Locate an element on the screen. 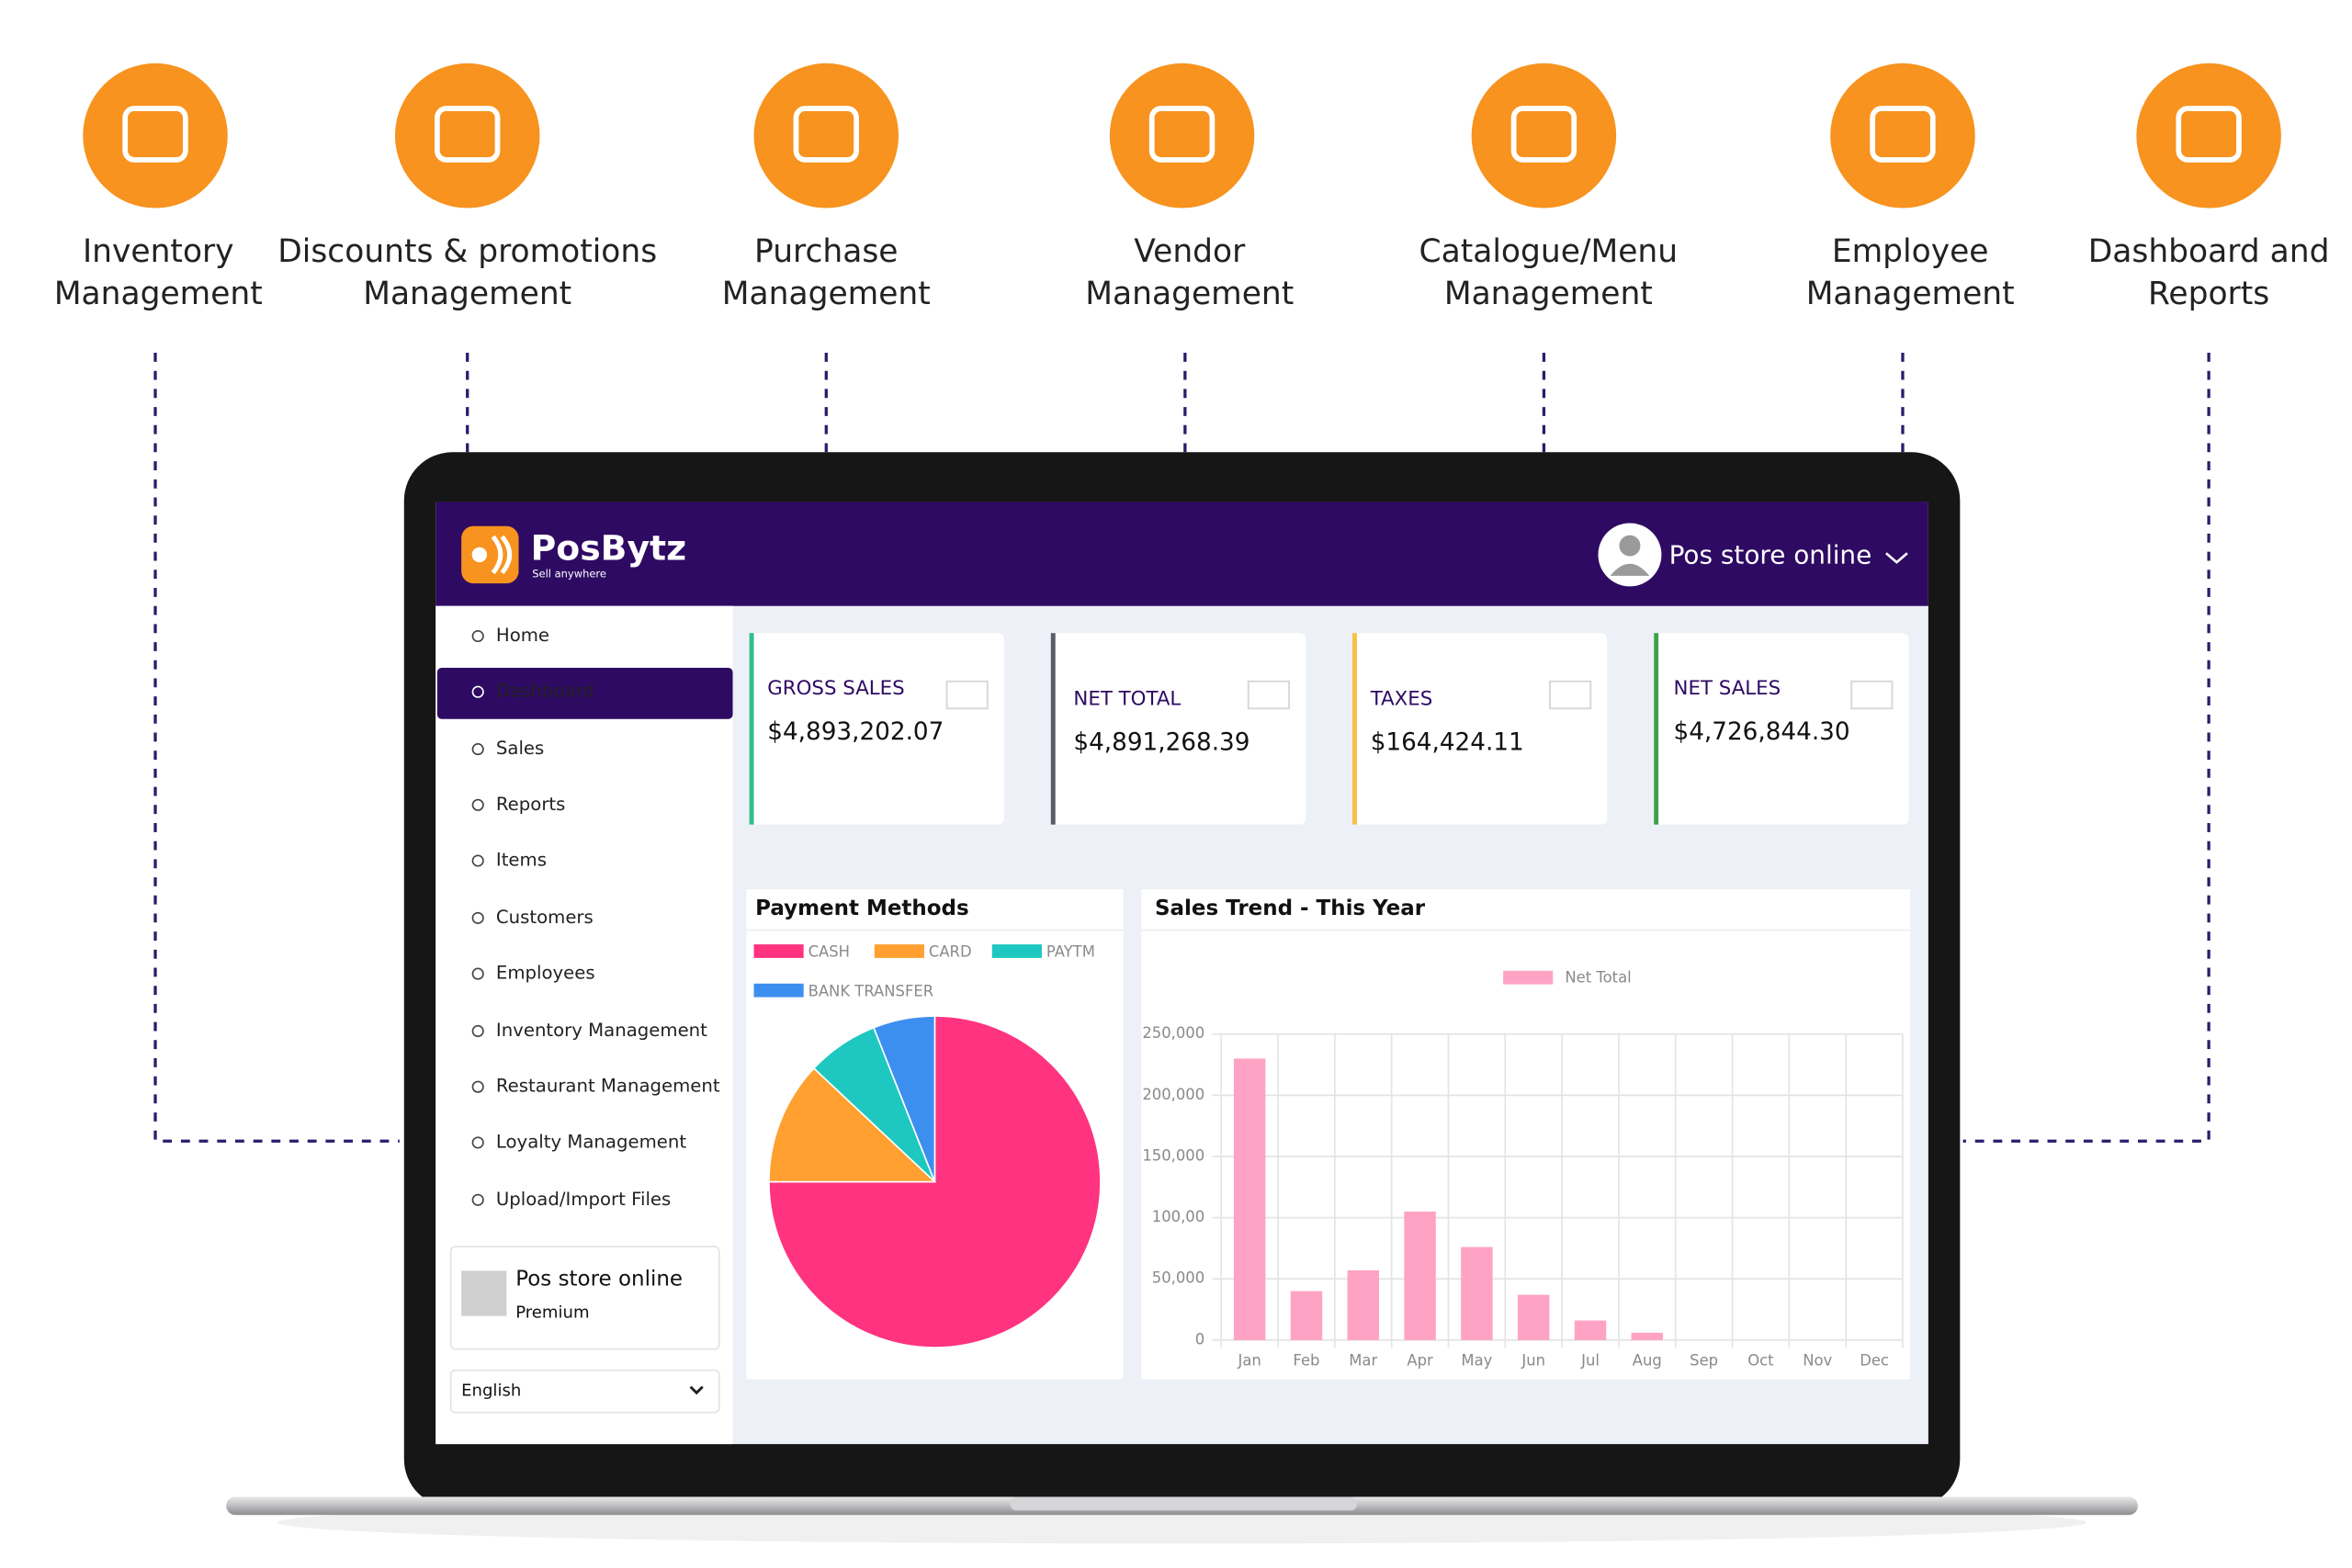 This screenshot has height=1568, width=2352. brand: PosBytz is located at coordinates (608, 547).